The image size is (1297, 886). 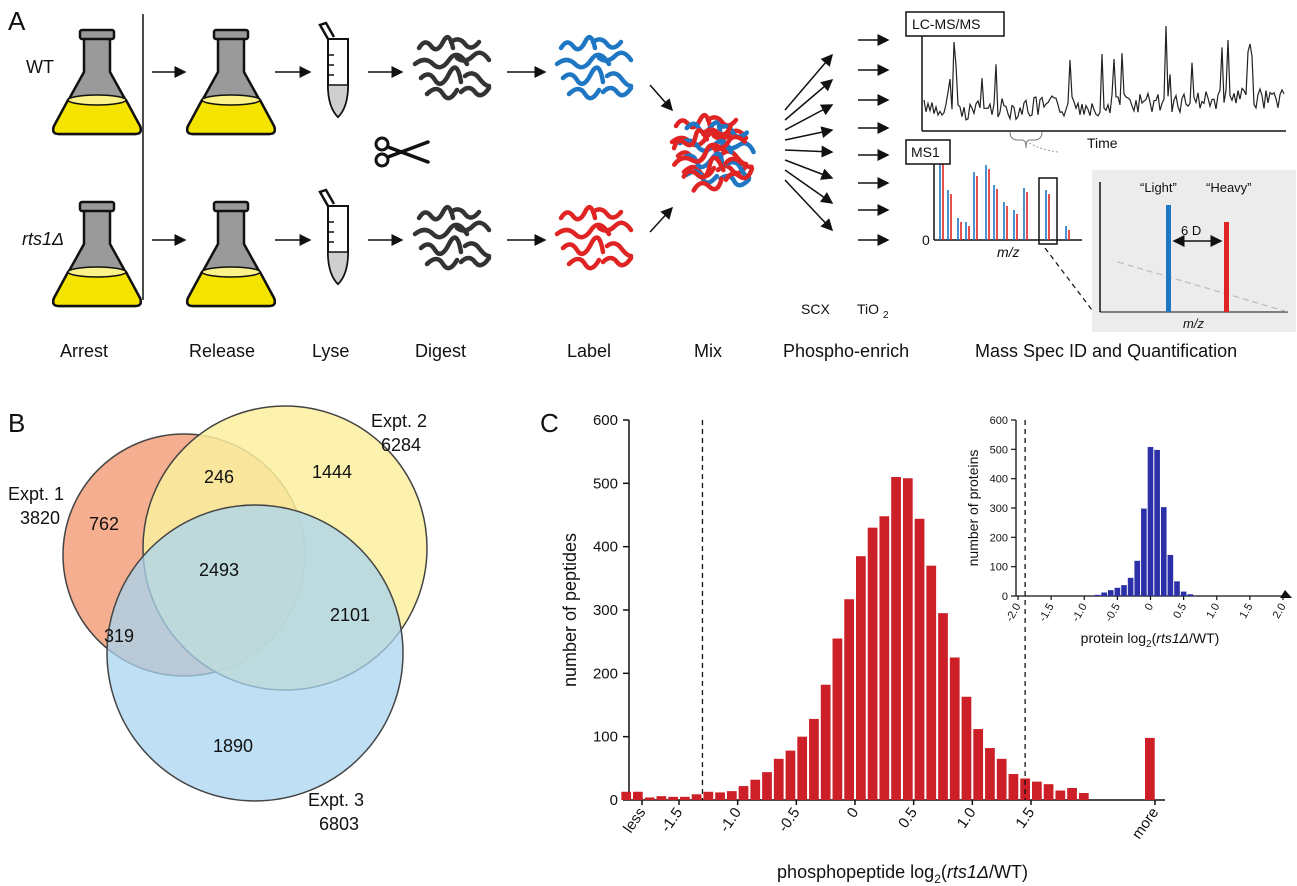 I want to click on scissors-icon, so click(x=402, y=152).